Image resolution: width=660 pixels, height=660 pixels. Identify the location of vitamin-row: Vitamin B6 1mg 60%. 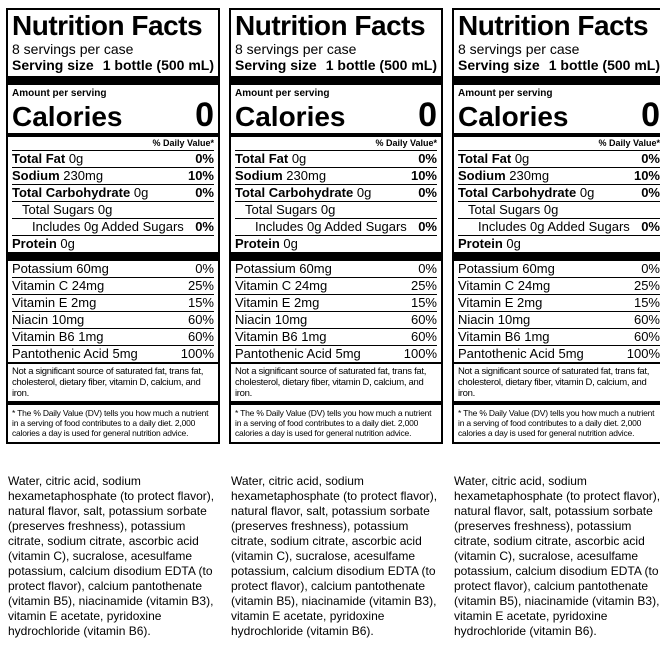
(336, 336).